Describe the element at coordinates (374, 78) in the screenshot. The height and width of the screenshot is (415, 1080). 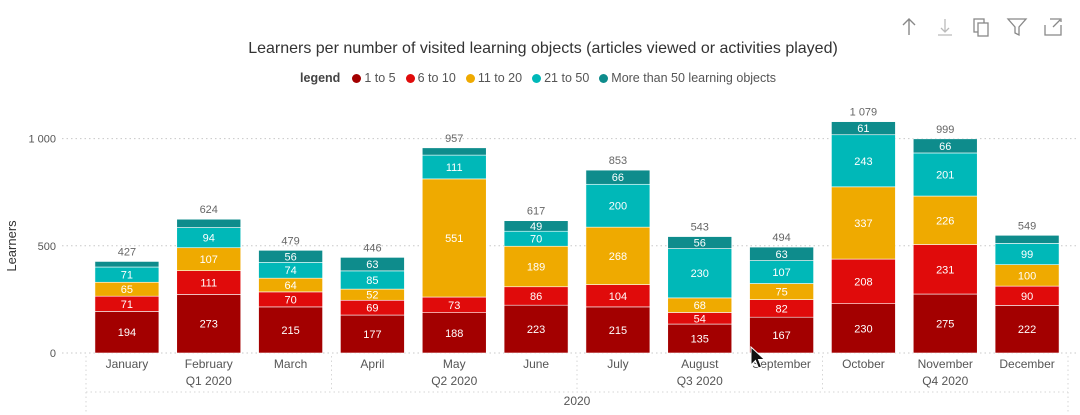
I see `legend-item-1-to-5: 1 to 5` at that location.